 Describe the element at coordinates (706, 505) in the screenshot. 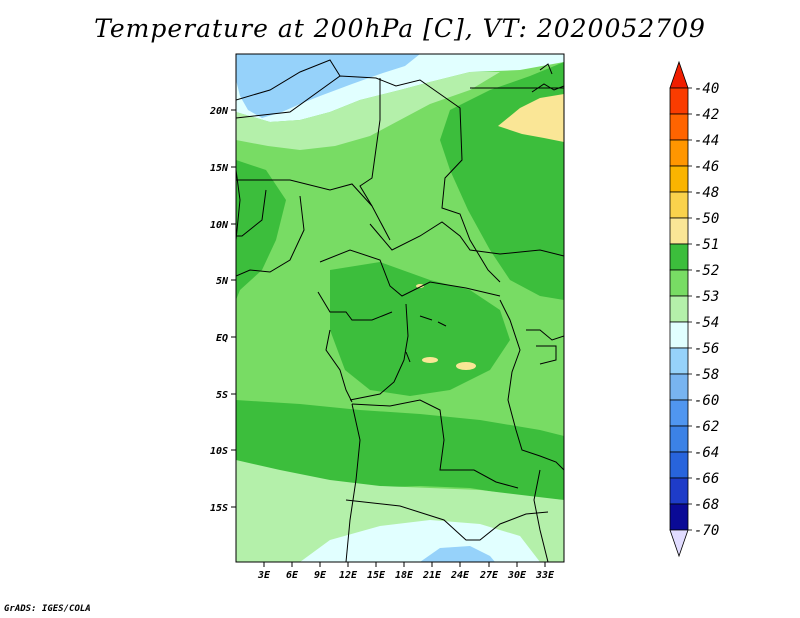

I see `legend-label: -68` at that location.